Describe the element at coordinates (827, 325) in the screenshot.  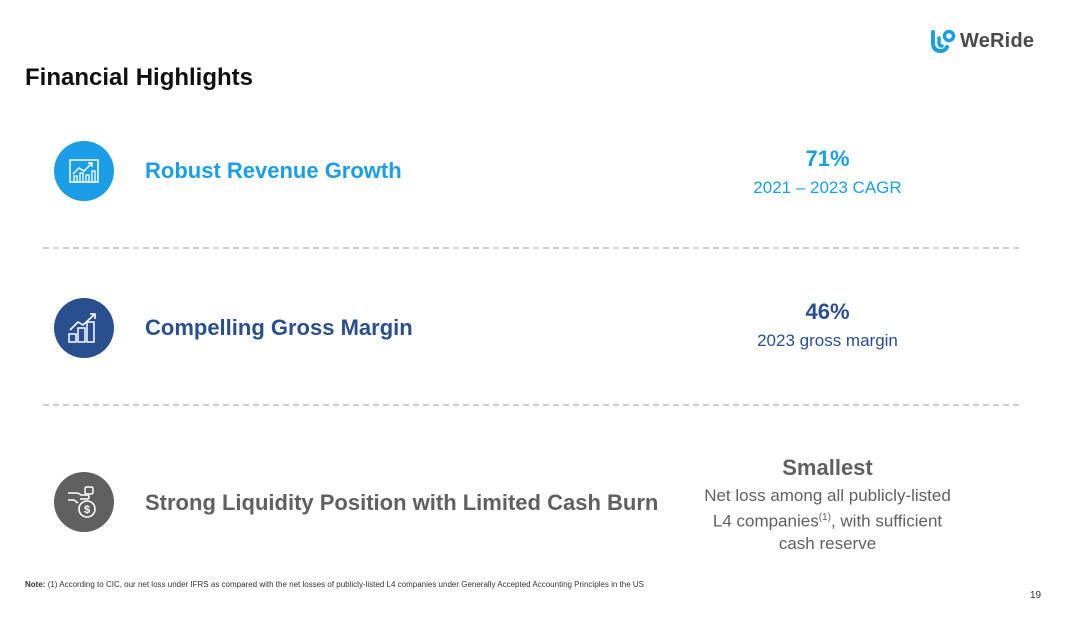
I see `highlight-metric-block: 46% 2023 gross margin` at that location.